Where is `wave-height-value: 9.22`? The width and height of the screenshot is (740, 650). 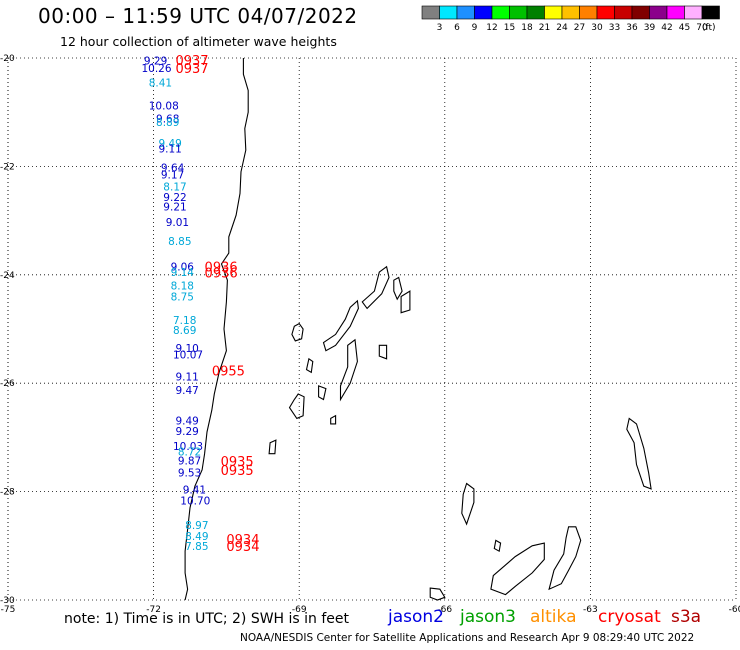 wave-height-value: 9.22 is located at coordinates (174, 198).